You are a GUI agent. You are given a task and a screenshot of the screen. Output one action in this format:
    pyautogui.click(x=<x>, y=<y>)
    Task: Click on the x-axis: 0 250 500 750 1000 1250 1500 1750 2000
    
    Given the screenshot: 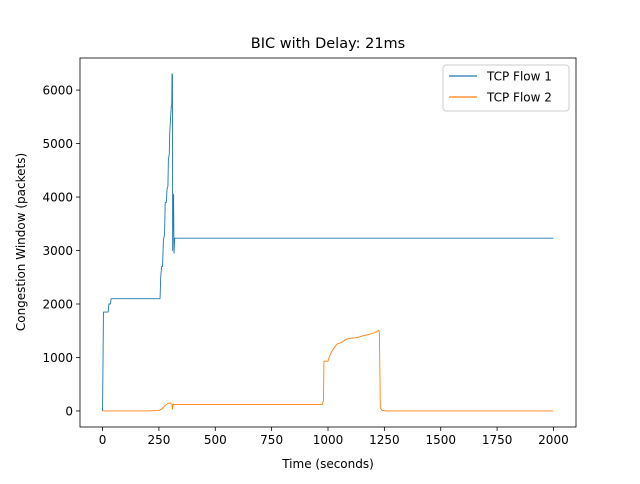 What is the action you would take?
    pyautogui.click(x=334, y=437)
    